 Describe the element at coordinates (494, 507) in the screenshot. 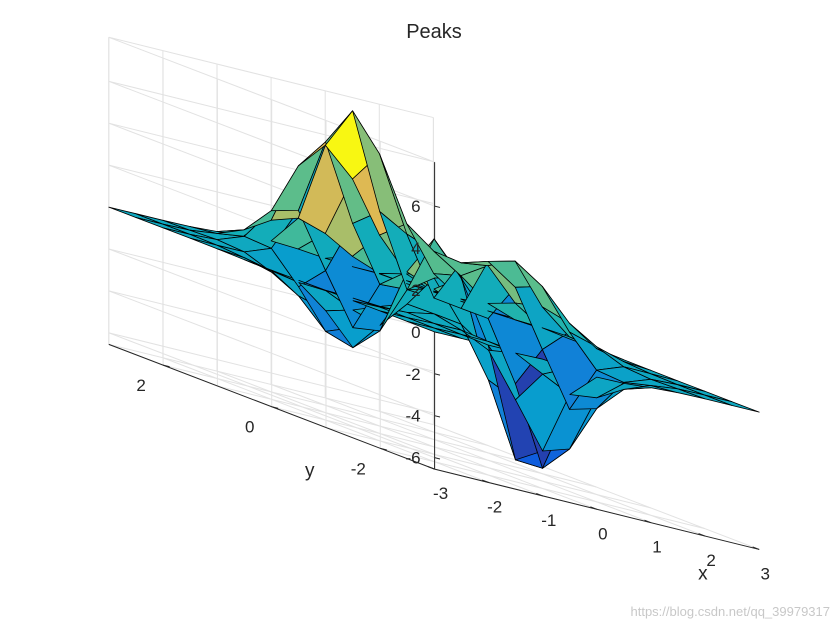

I see `x-tick-label: -2` at that location.